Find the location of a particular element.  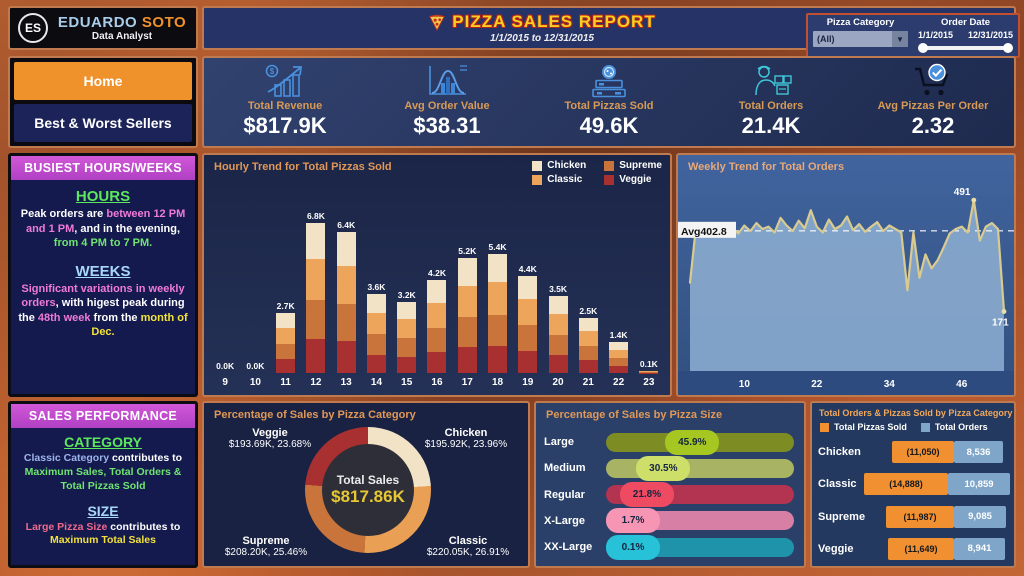

date-range-slider is located at coordinates (965, 48).